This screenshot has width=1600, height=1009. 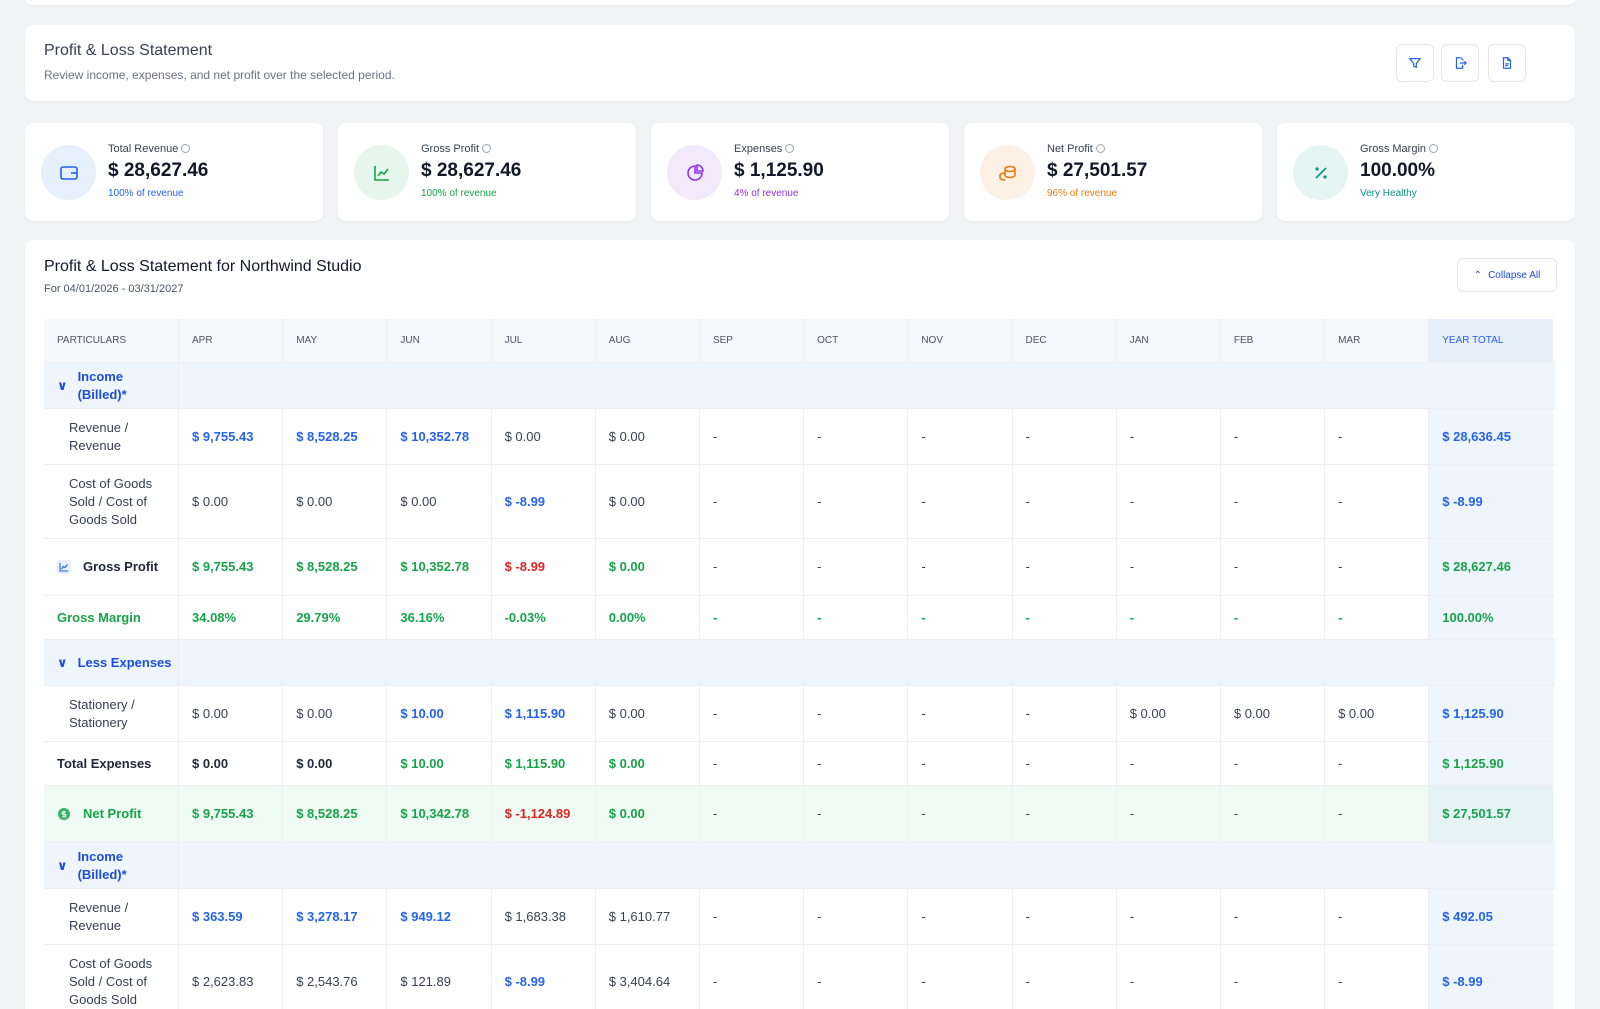 I want to click on section-row: ∨ Less Expenses, so click(x=799, y=663).